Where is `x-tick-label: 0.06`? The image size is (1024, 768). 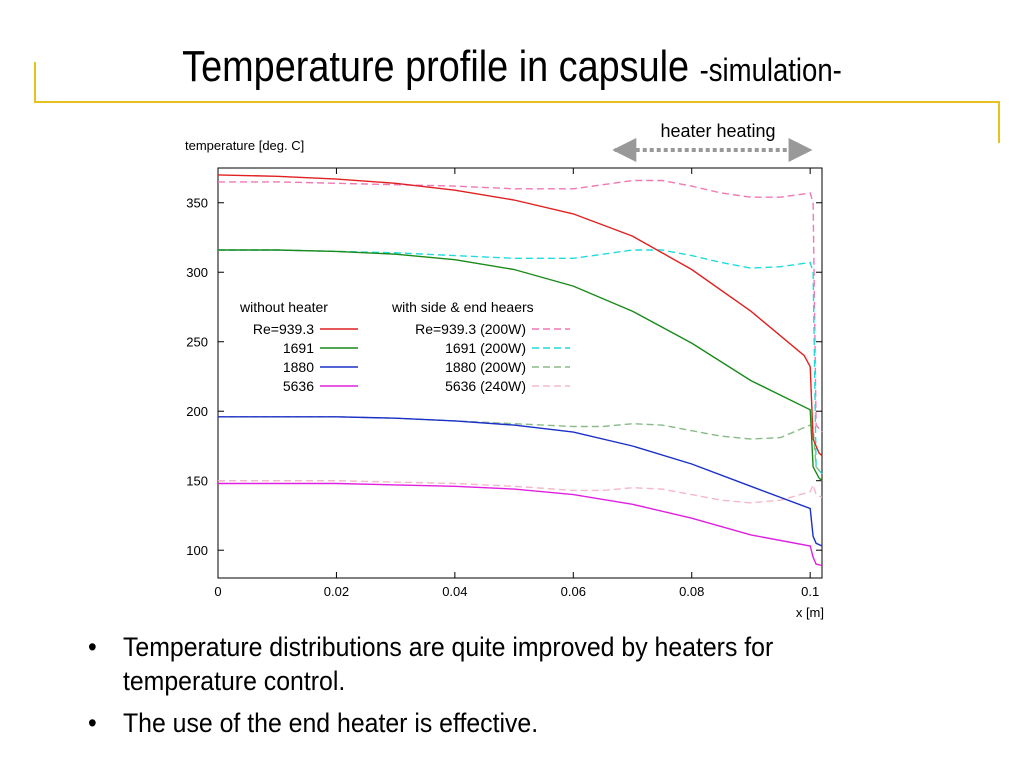 x-tick-label: 0.06 is located at coordinates (573, 591).